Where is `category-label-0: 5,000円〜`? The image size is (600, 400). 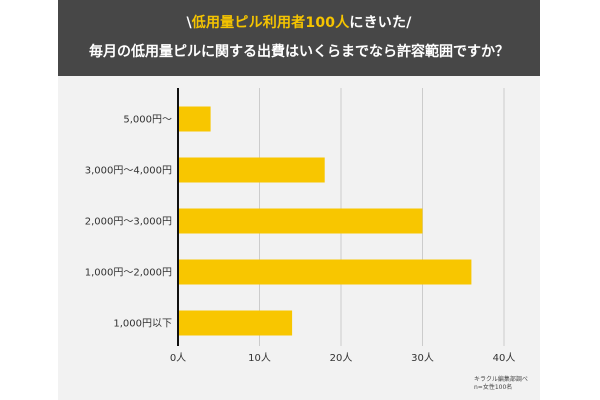
category-label-0: 5,000円〜 is located at coordinates (147, 120).